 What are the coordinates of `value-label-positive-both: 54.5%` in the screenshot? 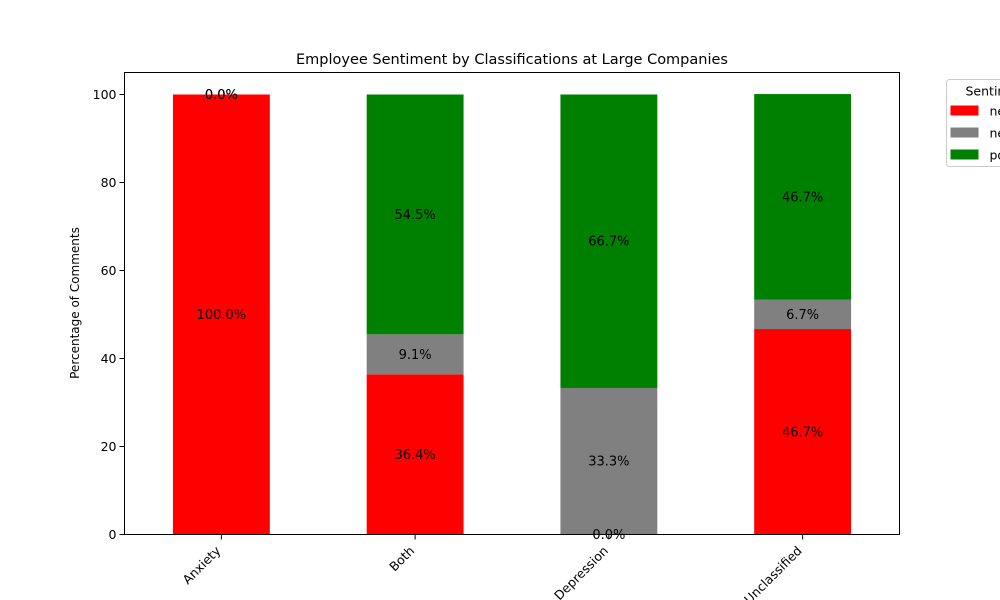 It's located at (414, 215).